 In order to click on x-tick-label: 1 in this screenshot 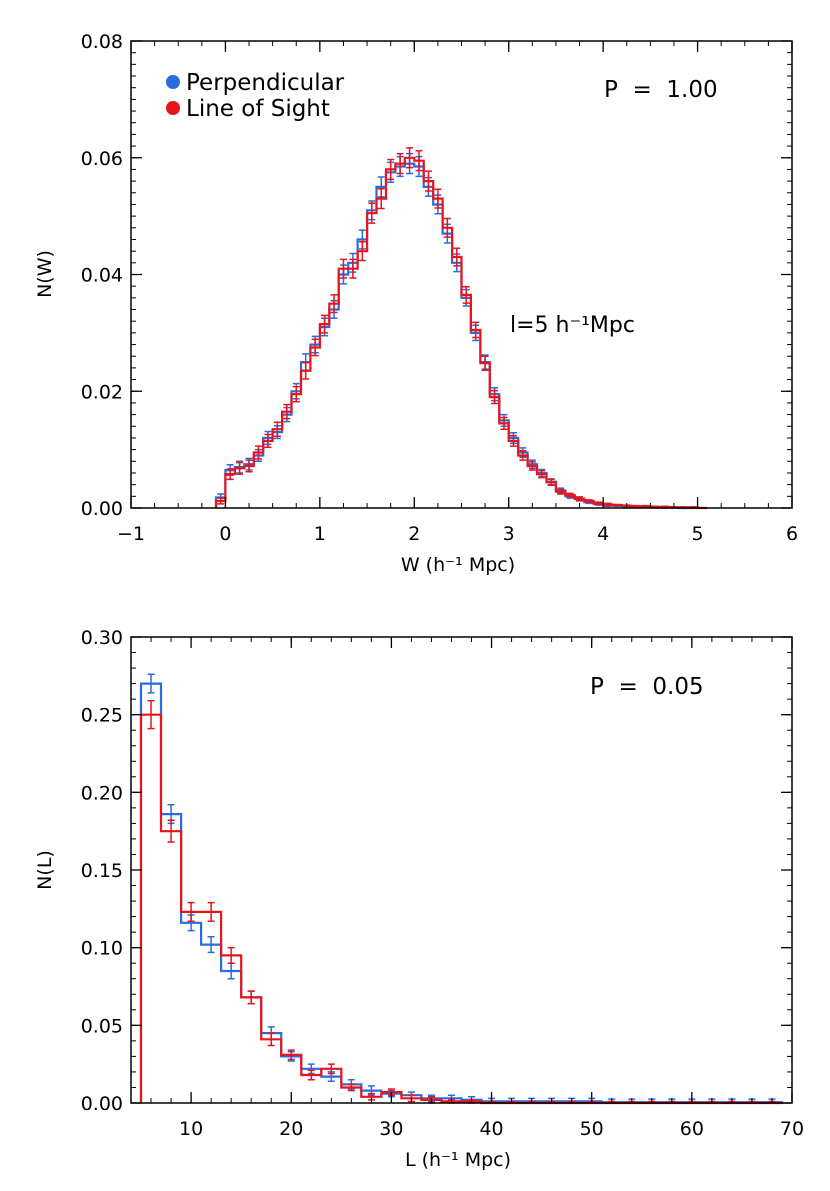, I will do `click(320, 534)`.